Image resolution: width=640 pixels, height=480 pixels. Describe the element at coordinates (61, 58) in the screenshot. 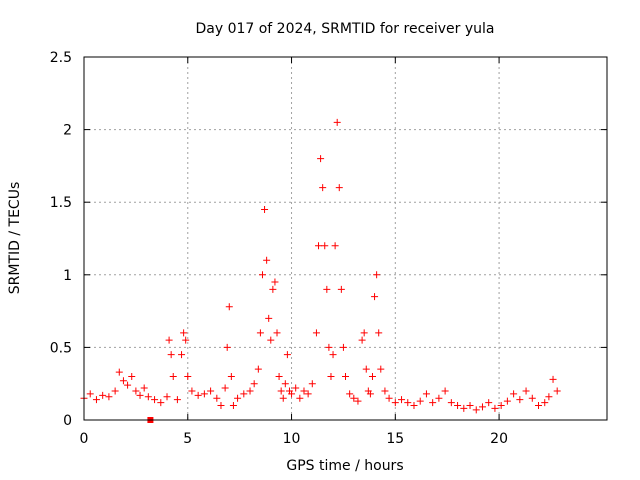

I see `y-tick-label: 2.5` at that location.